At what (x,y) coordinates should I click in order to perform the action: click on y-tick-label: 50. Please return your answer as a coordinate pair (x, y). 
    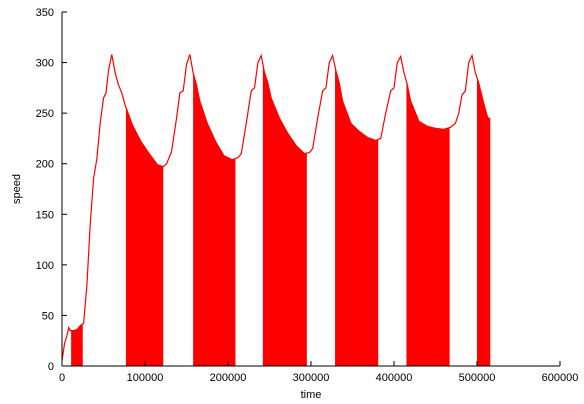
    Looking at the image, I should click on (48, 316).